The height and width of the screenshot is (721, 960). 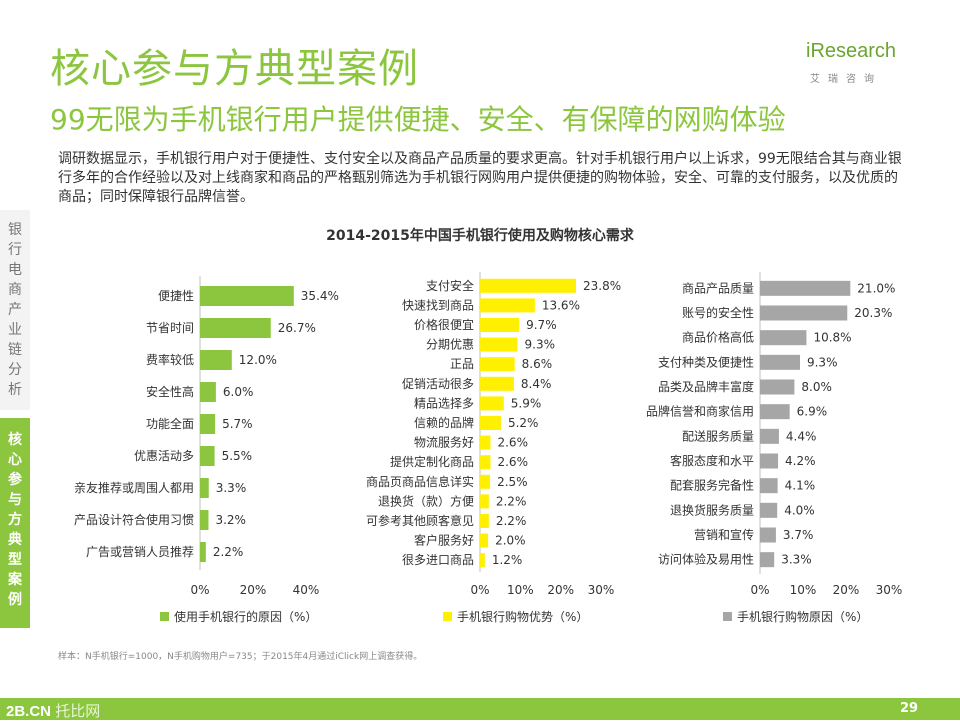 I want to click on tick-label: 10%, so click(x=803, y=590).